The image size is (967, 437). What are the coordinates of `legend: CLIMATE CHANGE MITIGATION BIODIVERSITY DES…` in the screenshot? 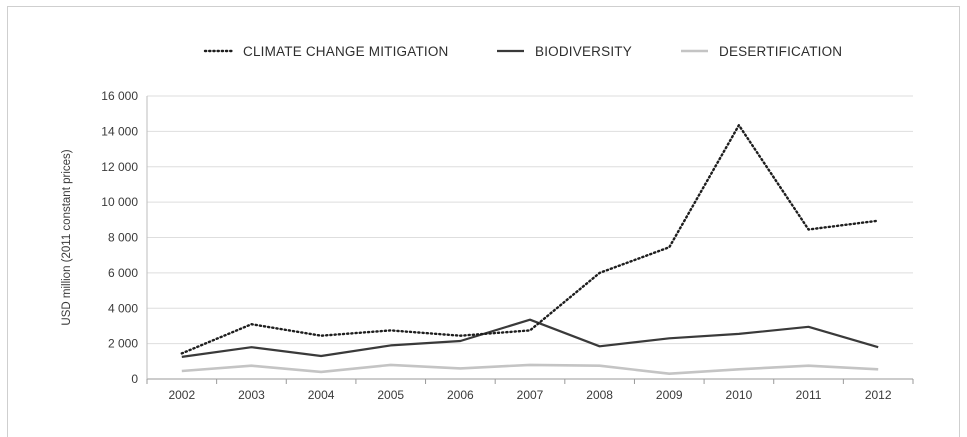 It's located at (522, 51).